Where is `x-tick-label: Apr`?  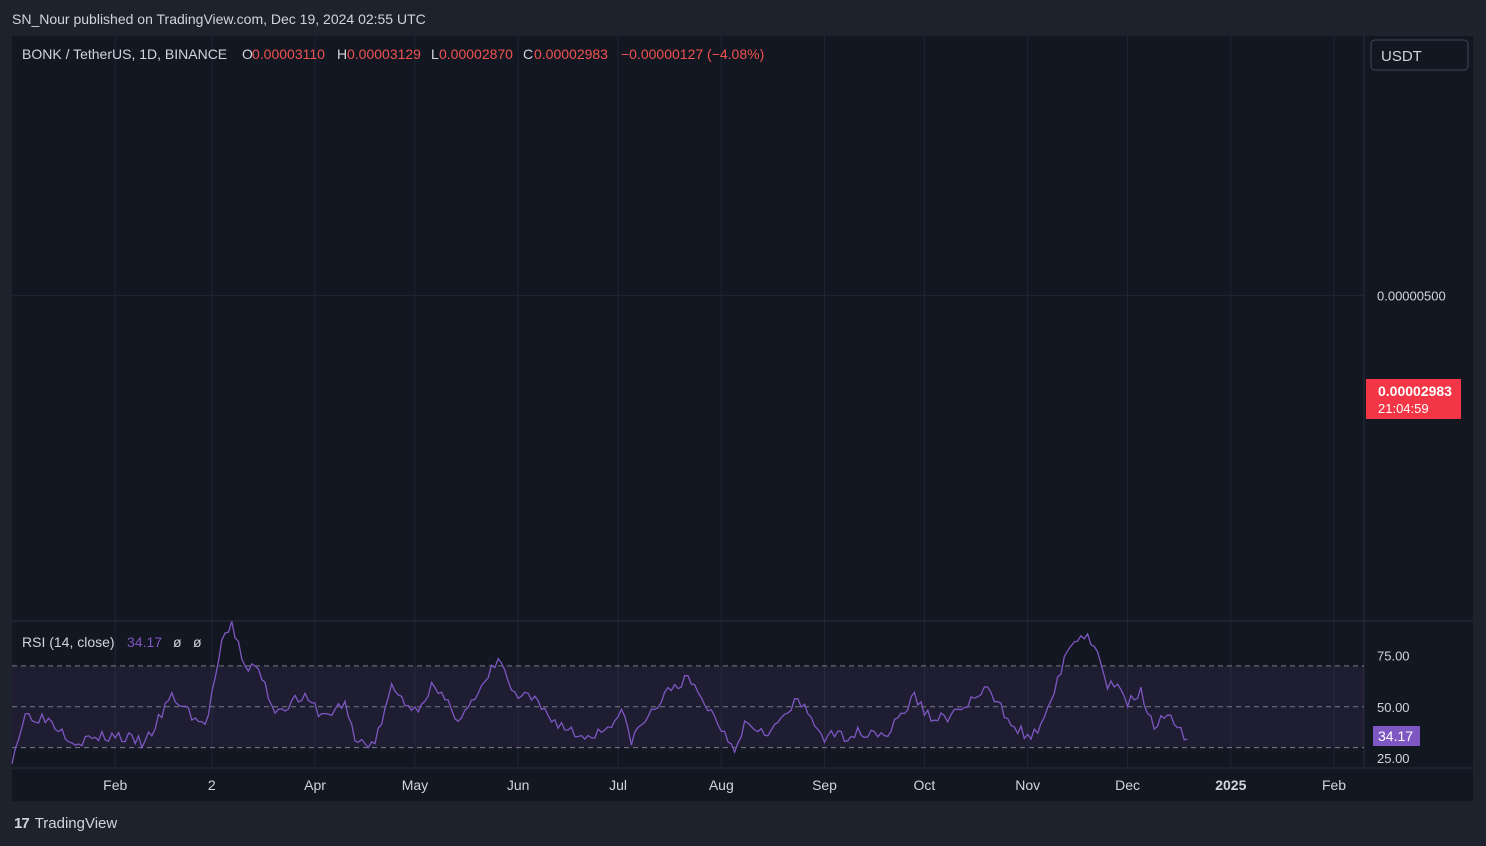 x-tick-label: Apr is located at coordinates (315, 785).